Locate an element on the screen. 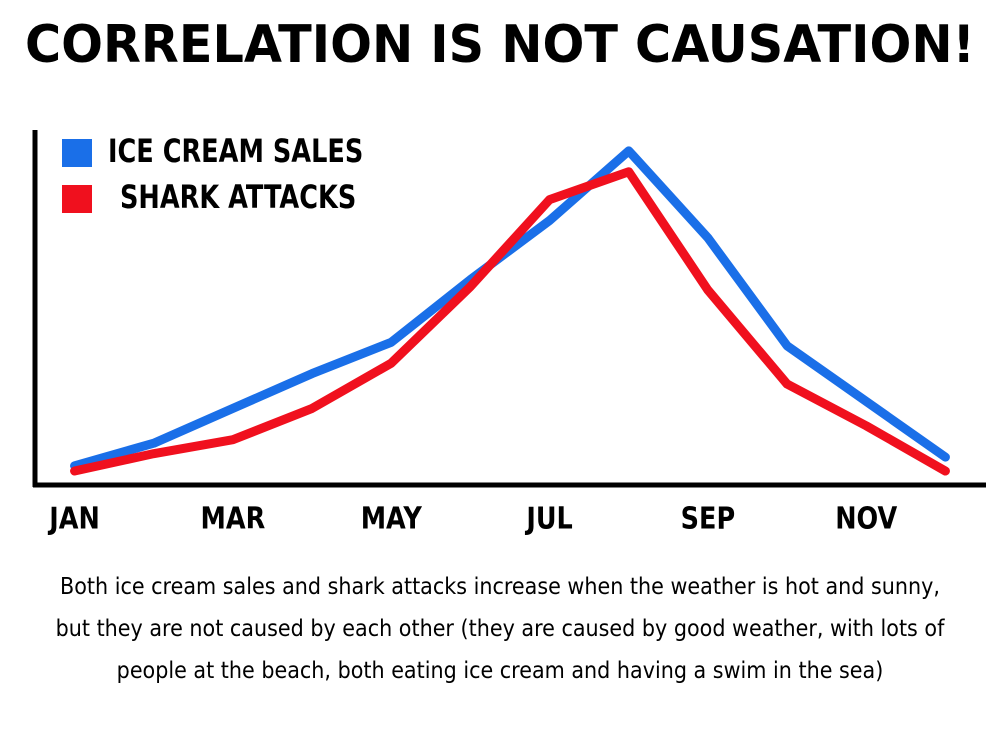 This screenshot has width=1000, height=755. x-tick-label: JUL is located at coordinates (549, 519).